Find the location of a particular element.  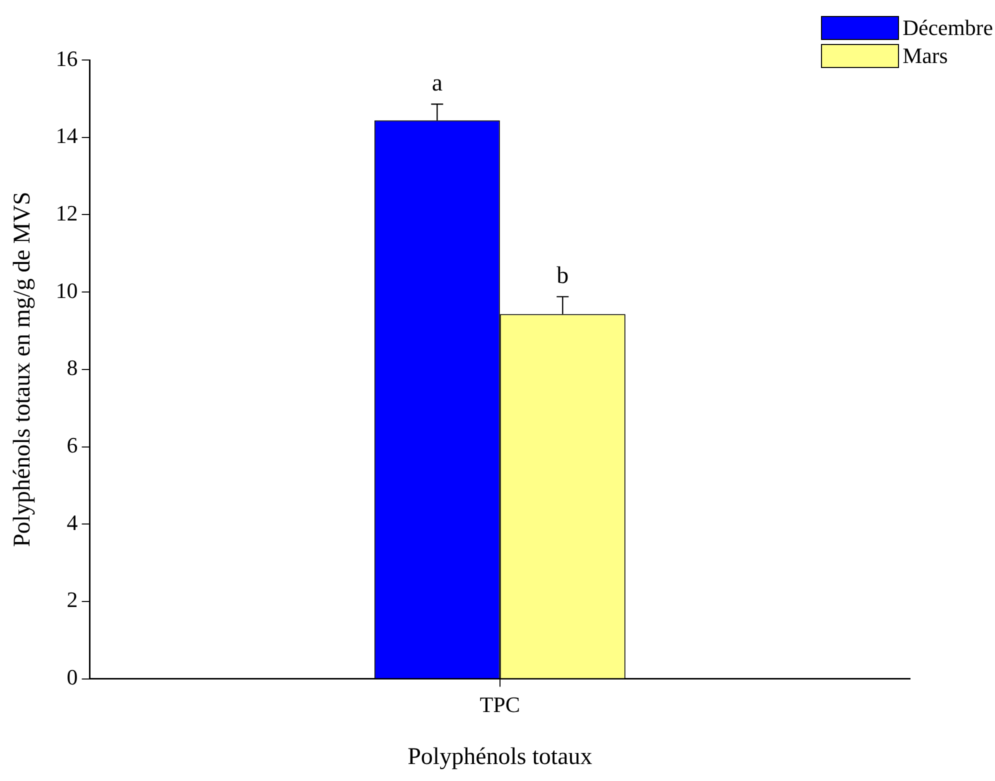

annotation: a is located at coordinates (437, 83).